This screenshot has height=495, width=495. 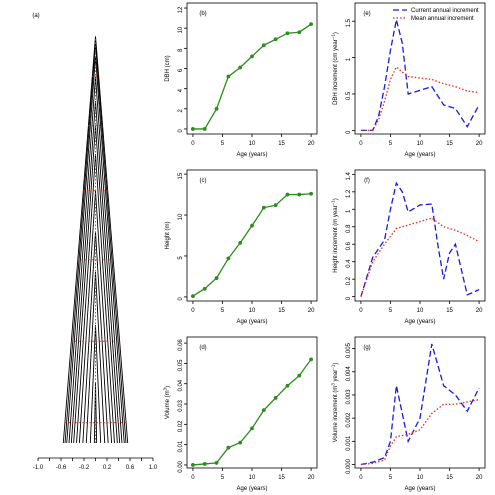 I want to click on panel-f-y-tick-label: 0.4, so click(x=349, y=263).